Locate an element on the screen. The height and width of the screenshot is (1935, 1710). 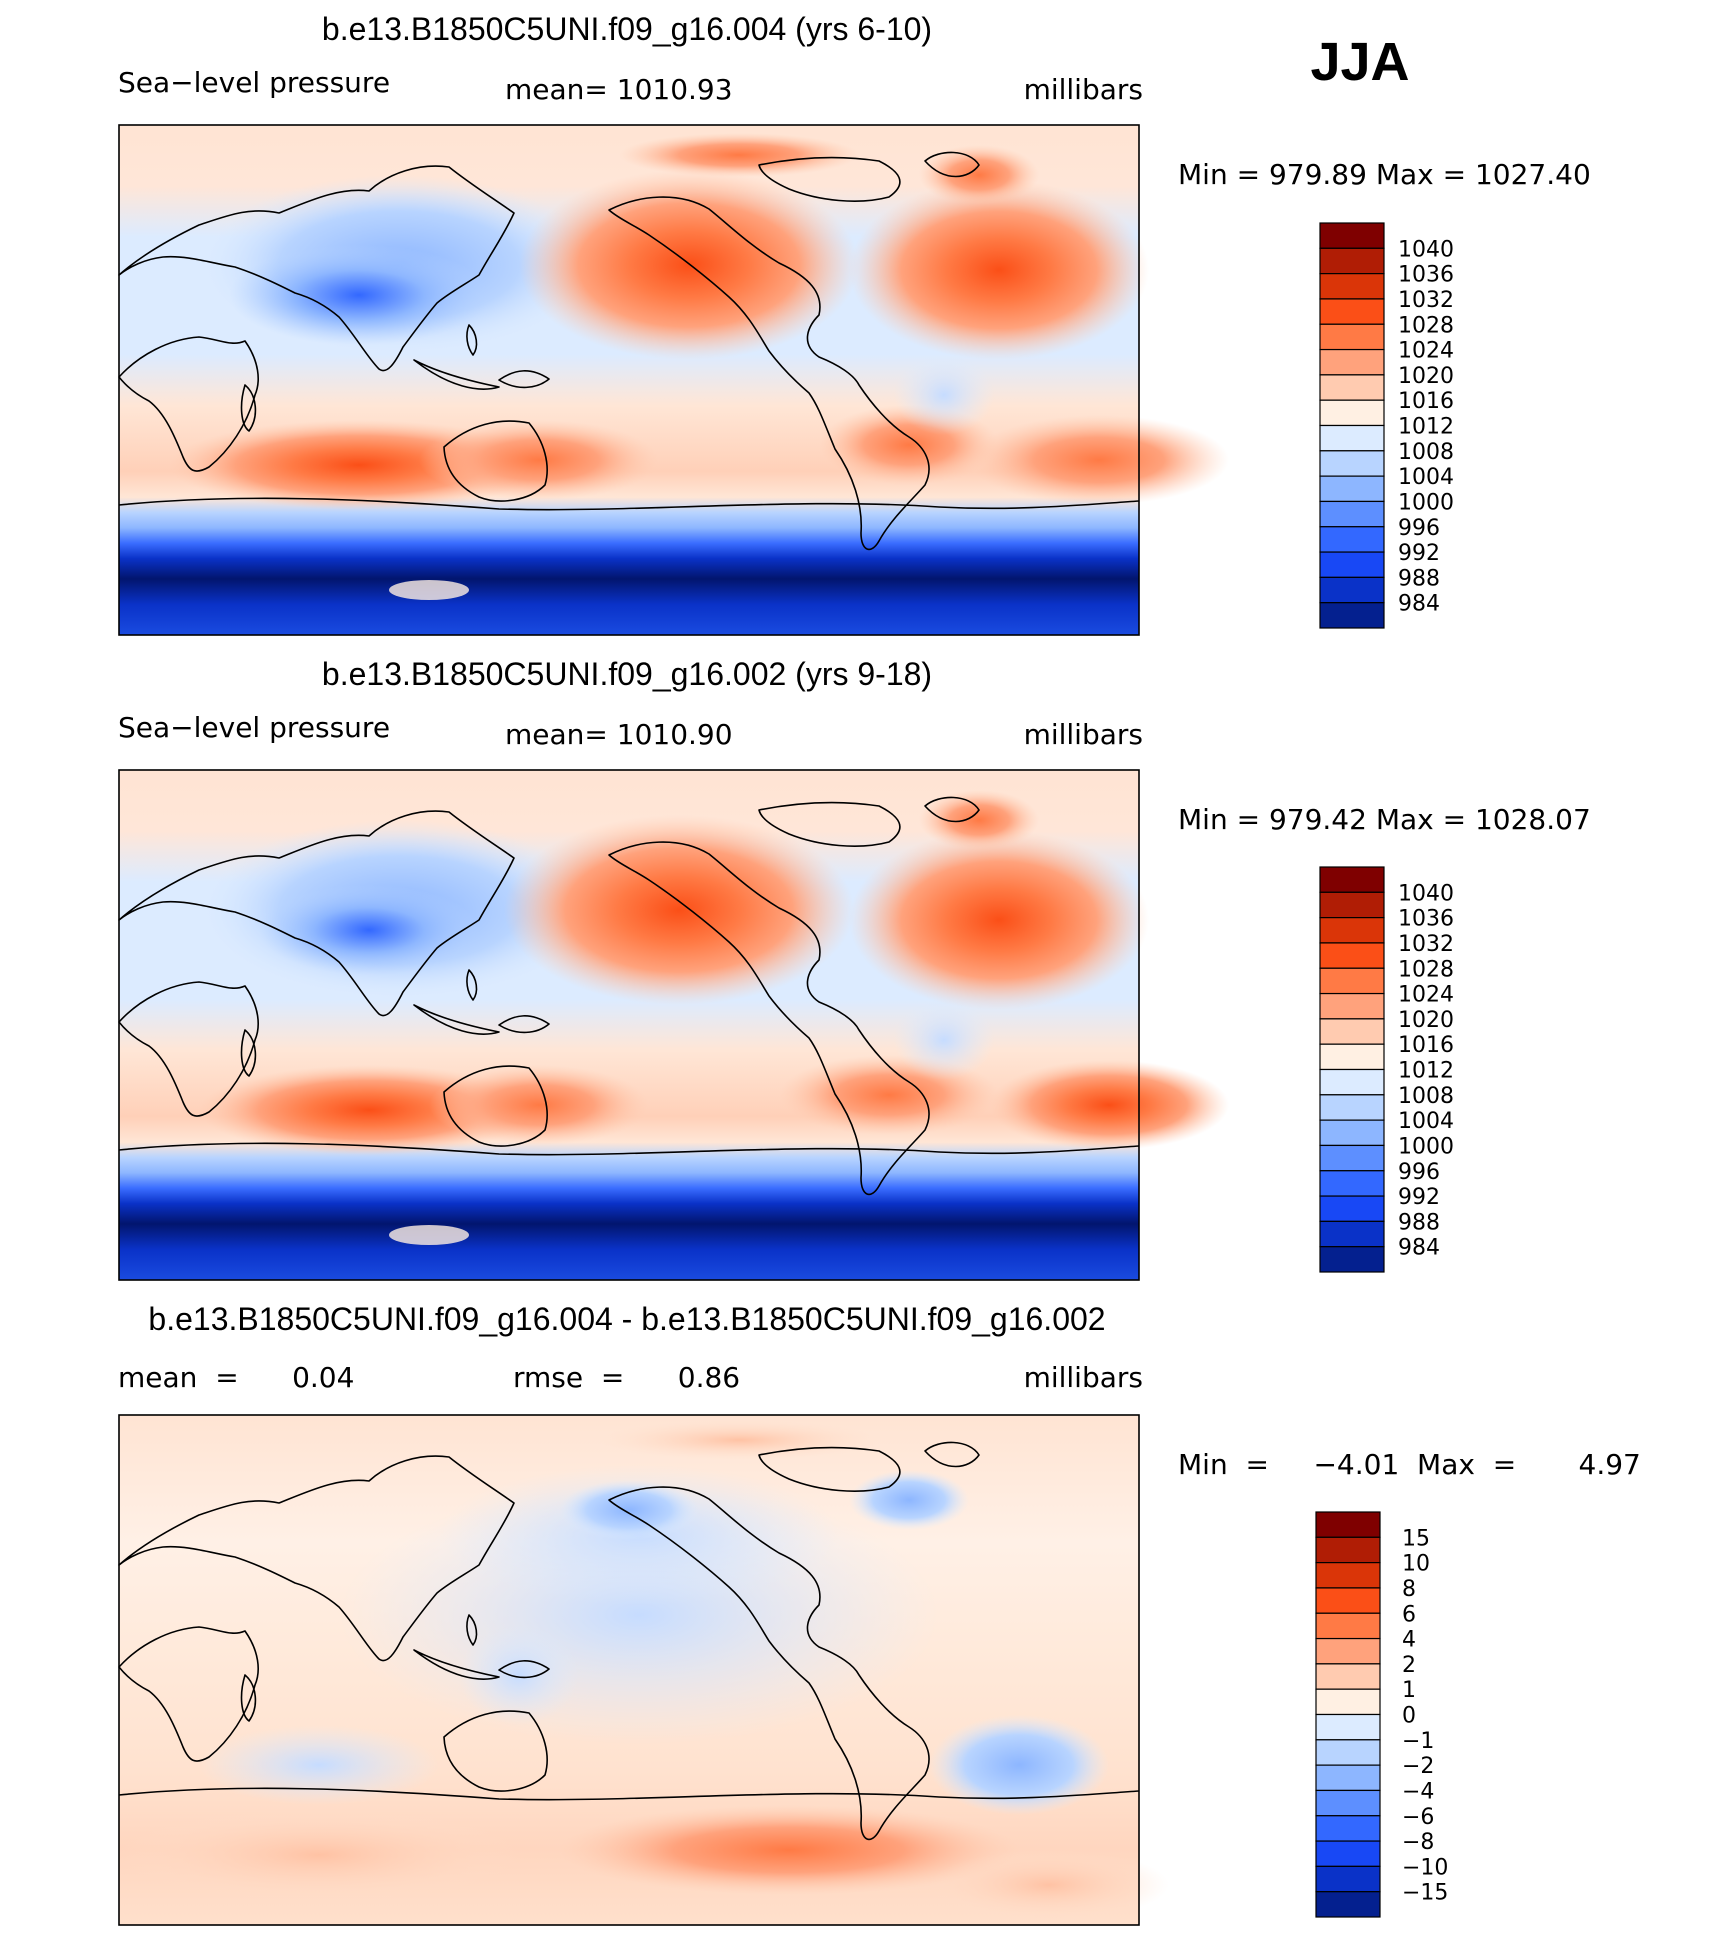
colorbar-tick-label: −8 is located at coordinates (1418, 1842).